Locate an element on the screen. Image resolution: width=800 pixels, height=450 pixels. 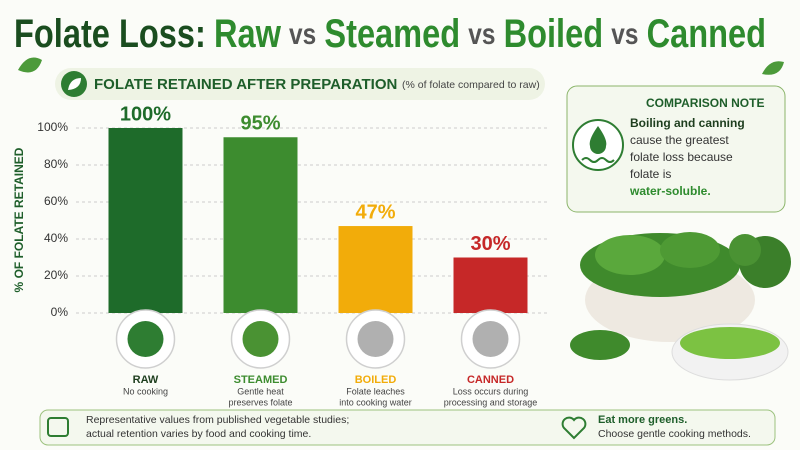
title-part: Steamed is located at coordinates (392, 34).